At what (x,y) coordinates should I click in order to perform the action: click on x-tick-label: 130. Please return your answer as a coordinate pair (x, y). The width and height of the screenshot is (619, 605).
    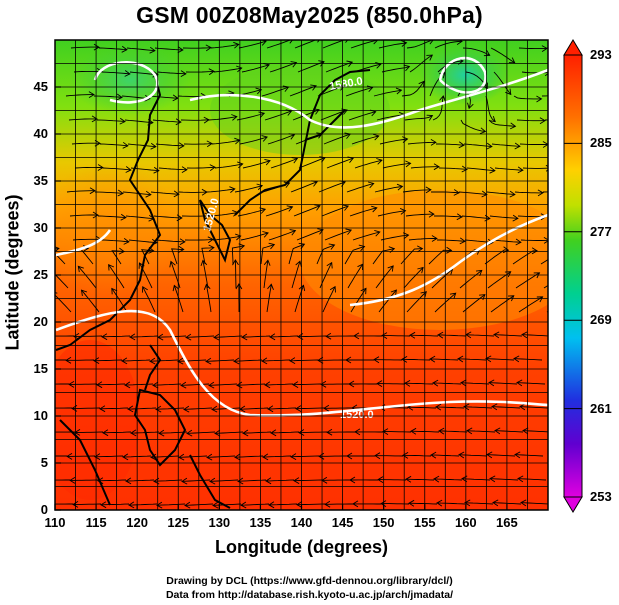
    Looking at the image, I should click on (219, 522).